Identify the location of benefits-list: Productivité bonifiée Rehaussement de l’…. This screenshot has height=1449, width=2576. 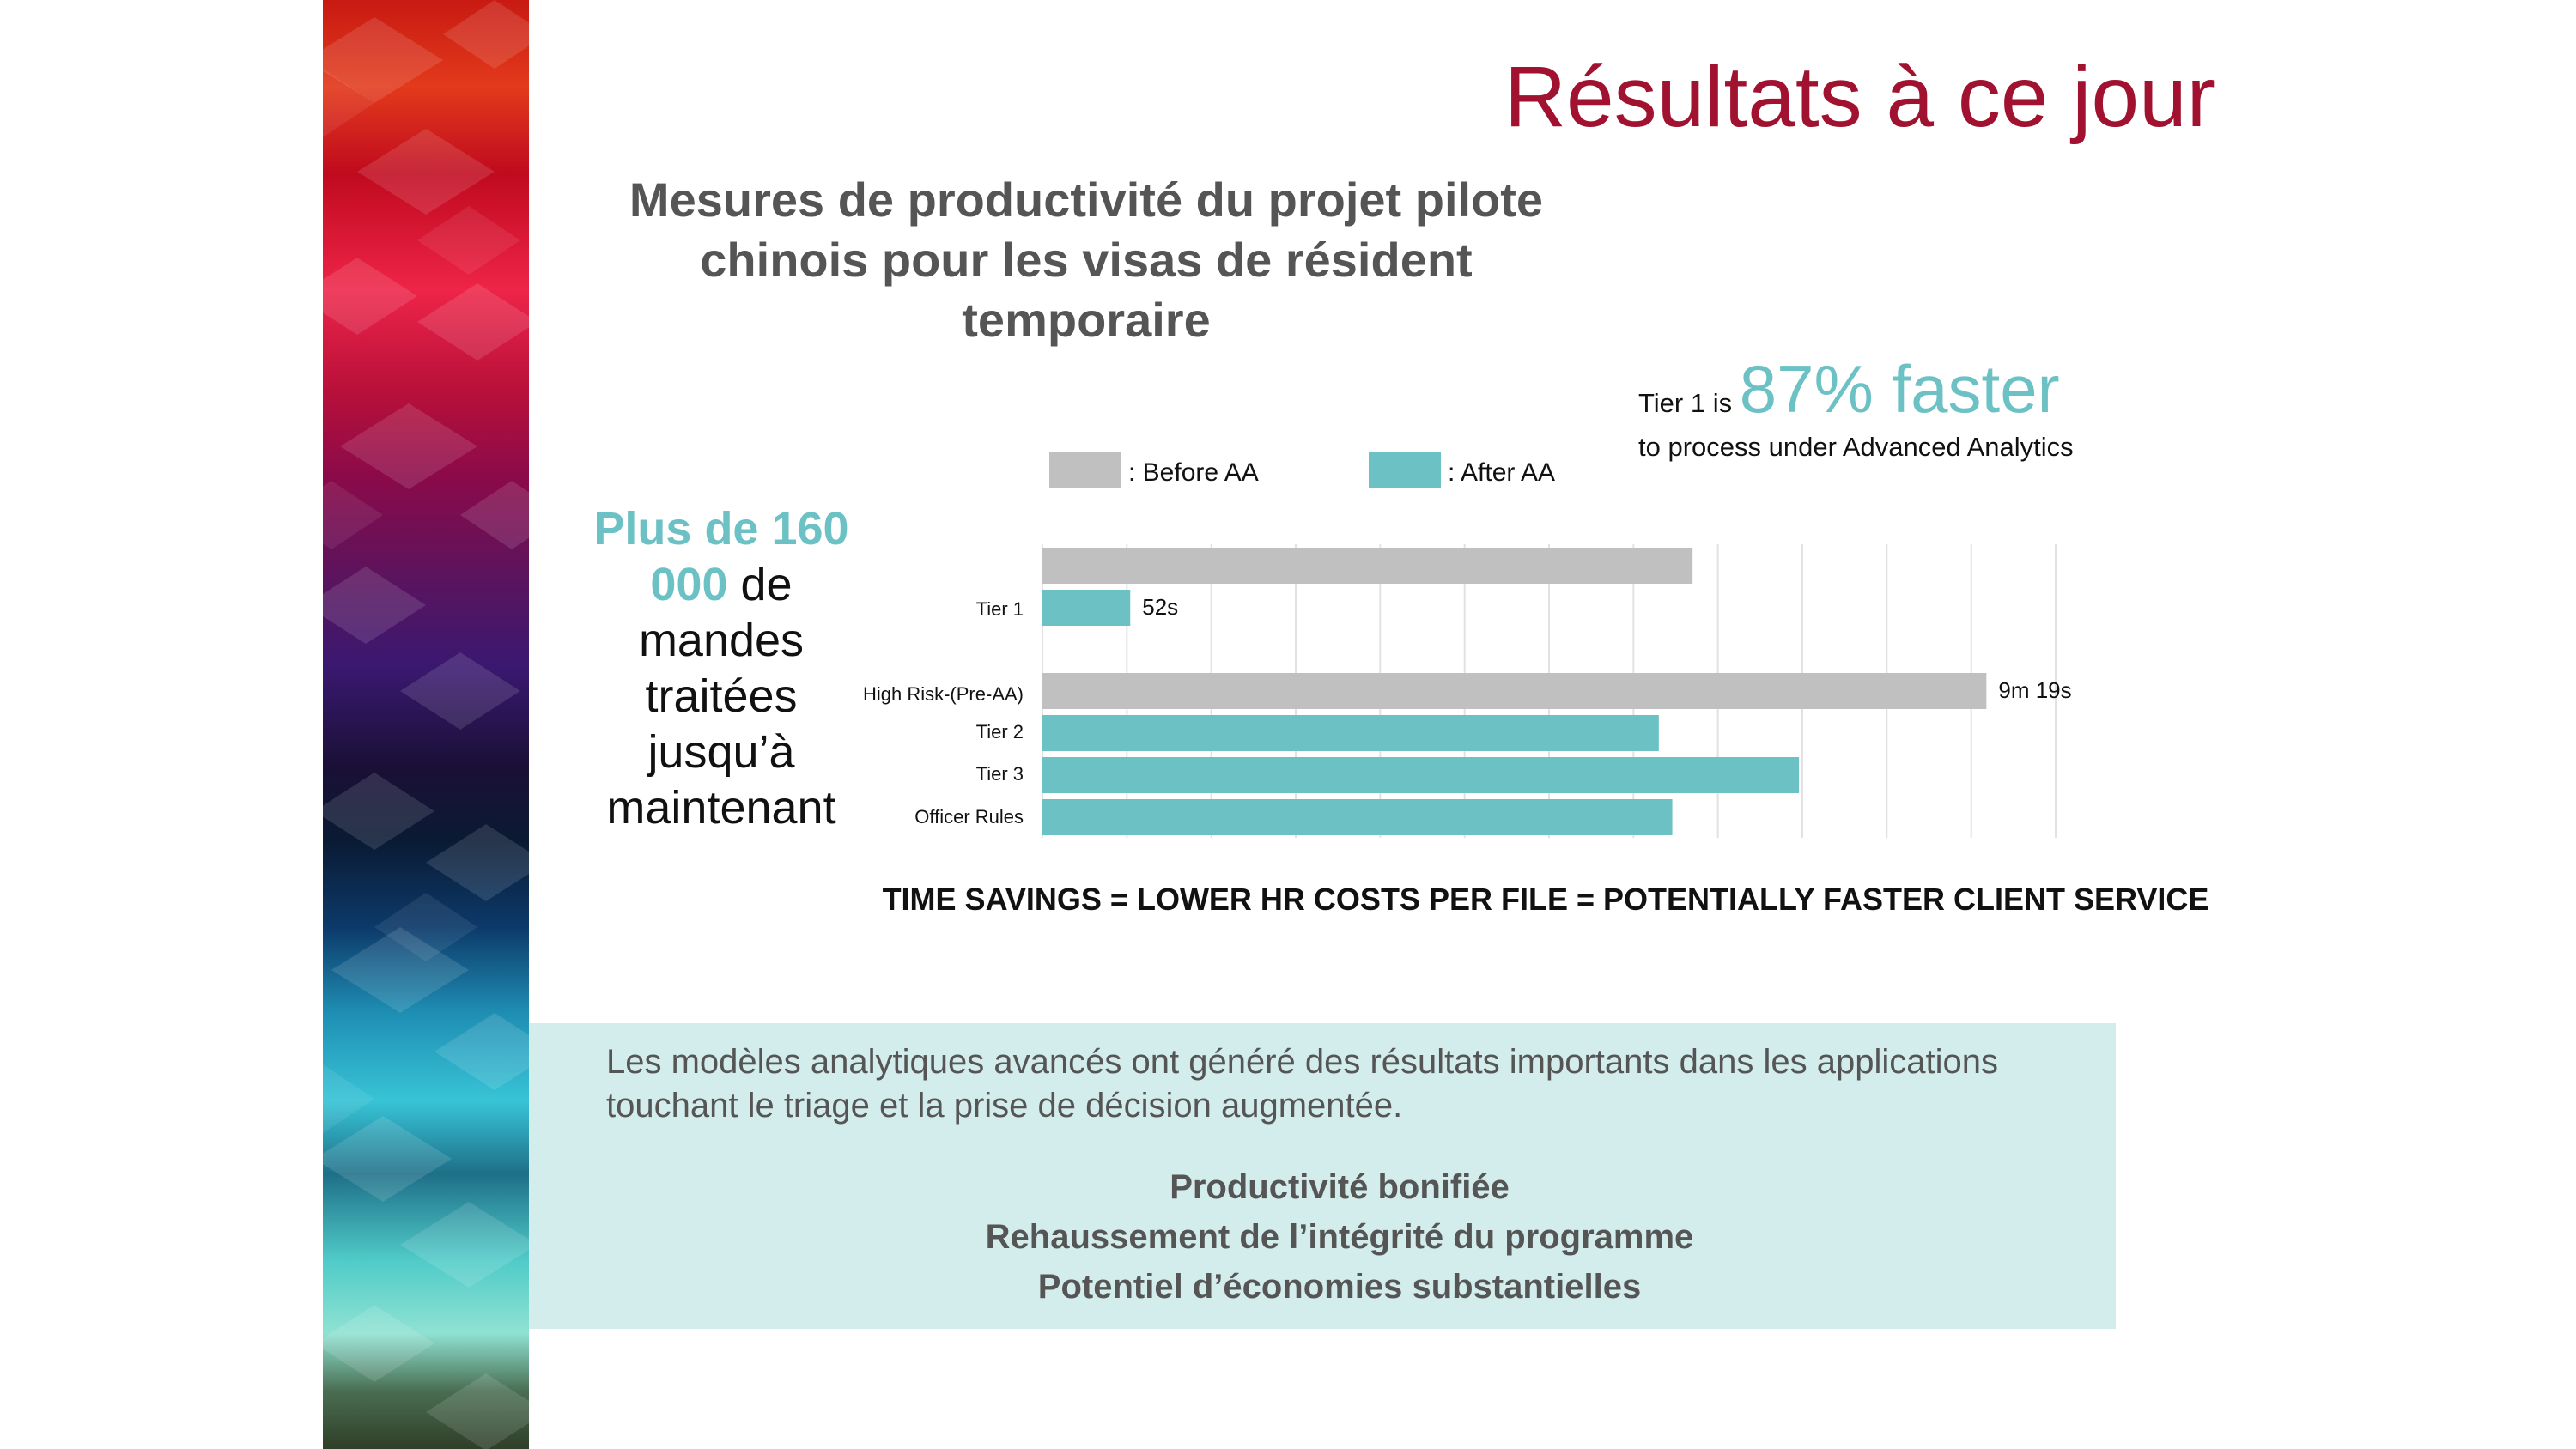
(1339, 1237).